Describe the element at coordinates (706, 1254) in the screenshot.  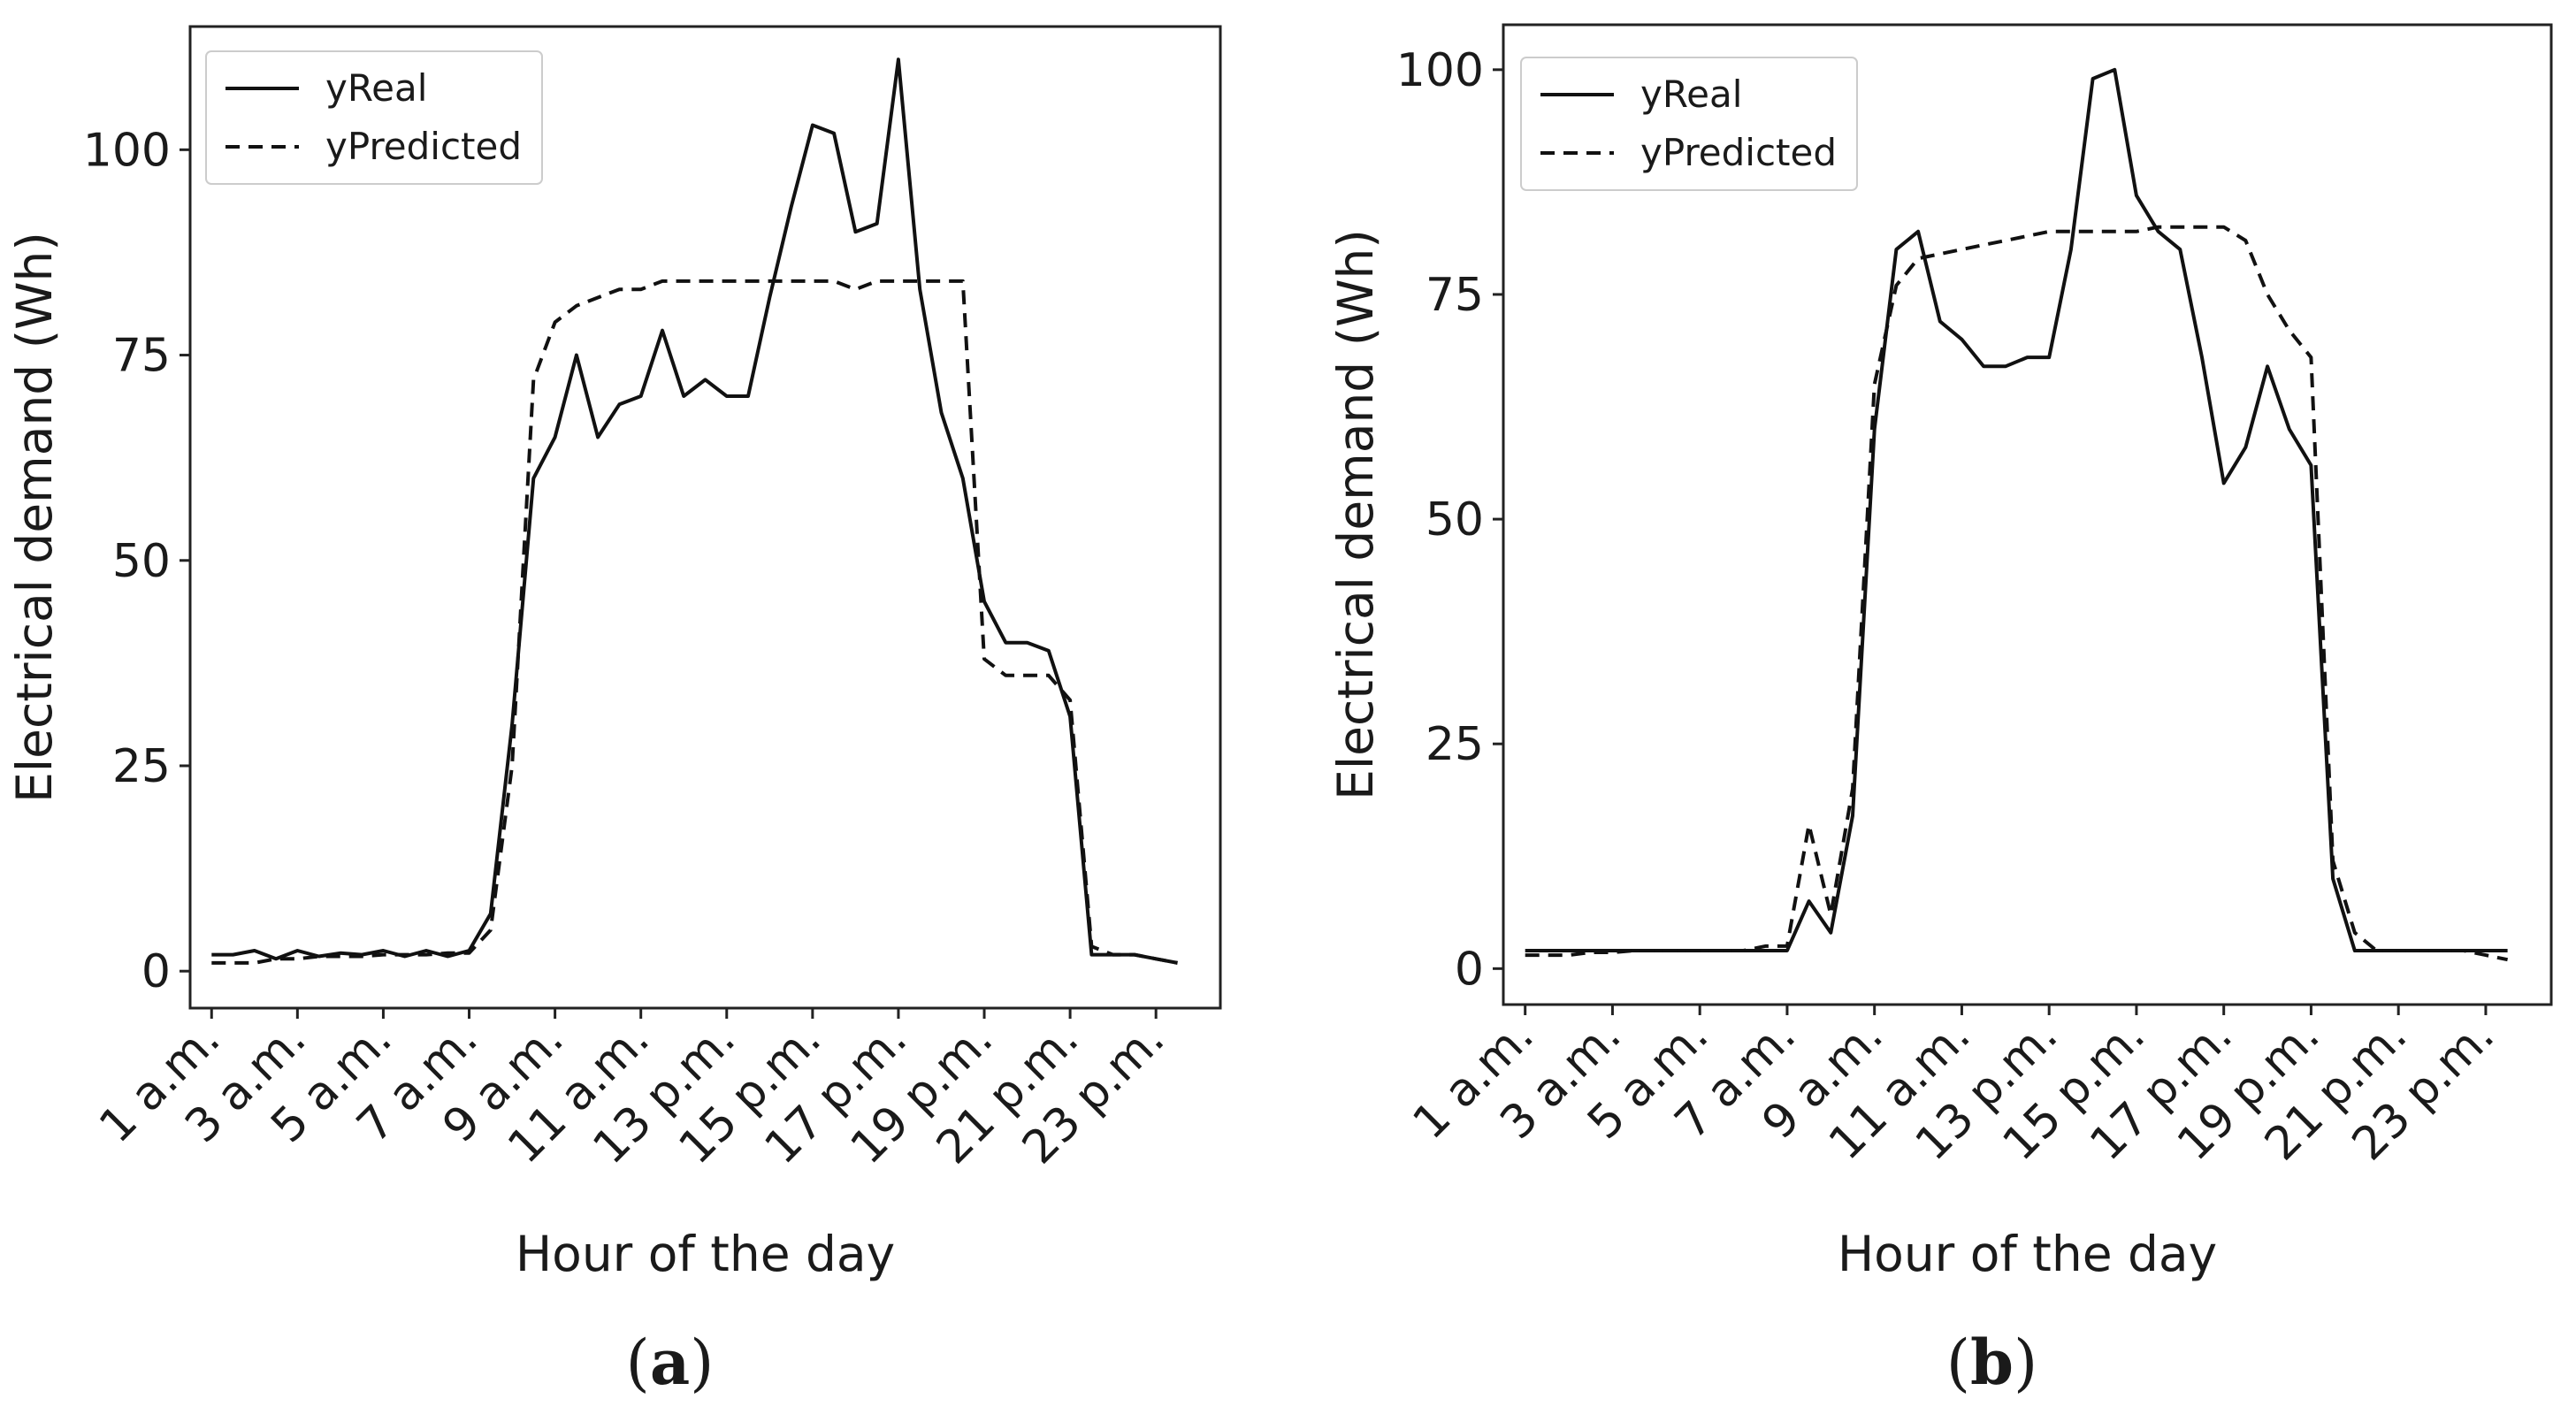
I see `panel-a-x-axis-title: Hour of the day` at that location.